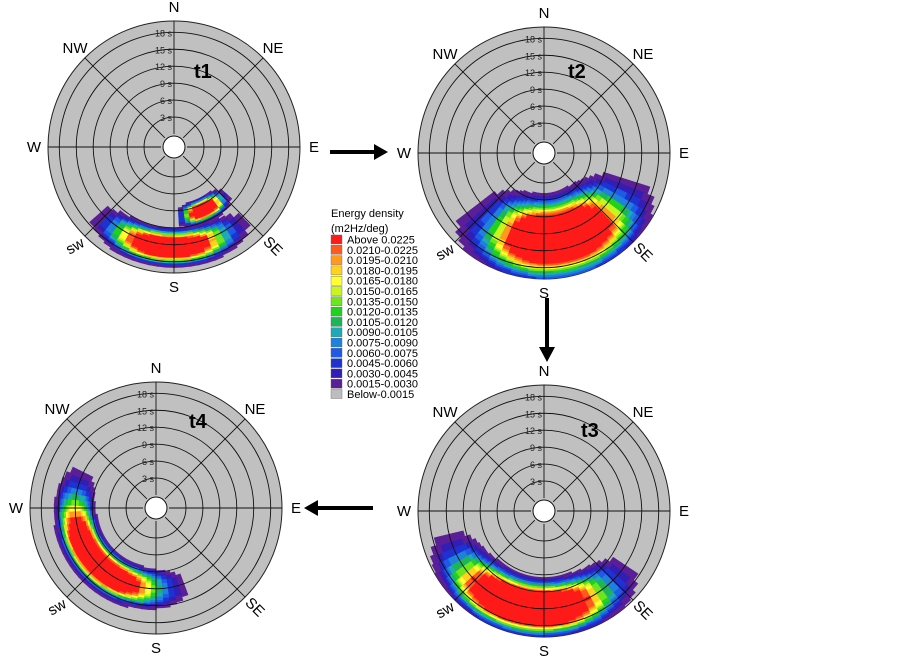 Image resolution: width=903 pixels, height=661 pixels. I want to click on panel-label: t3, so click(590, 431).